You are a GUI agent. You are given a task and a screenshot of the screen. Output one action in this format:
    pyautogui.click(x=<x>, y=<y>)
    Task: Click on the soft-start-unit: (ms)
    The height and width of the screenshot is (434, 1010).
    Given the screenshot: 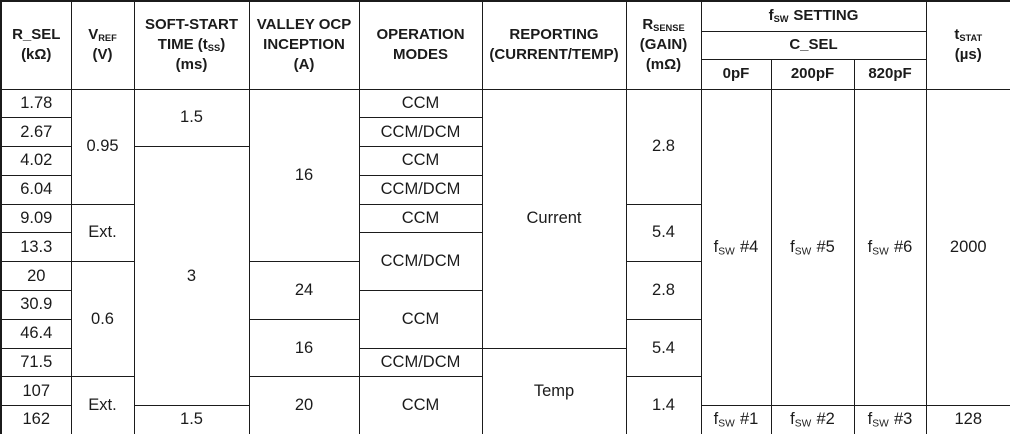 What is the action you would take?
    pyautogui.click(x=191, y=65)
    